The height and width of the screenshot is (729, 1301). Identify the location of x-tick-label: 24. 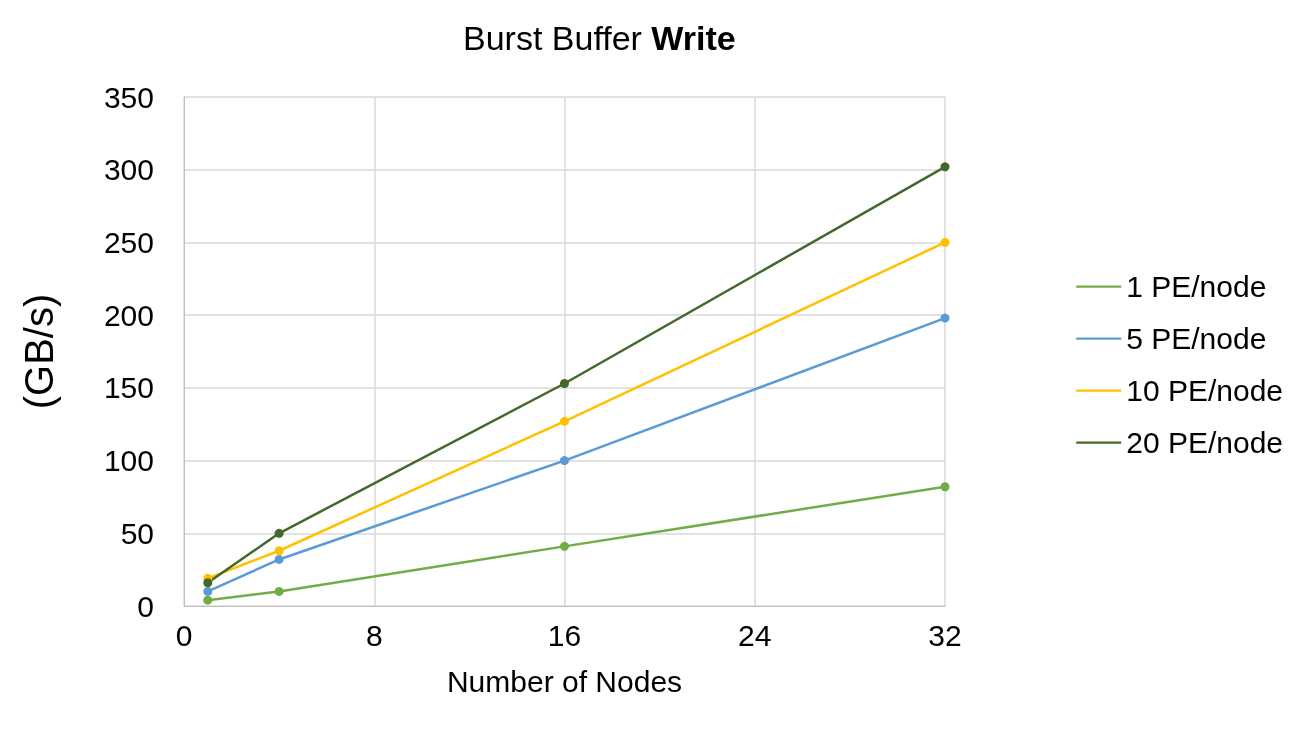
(755, 635).